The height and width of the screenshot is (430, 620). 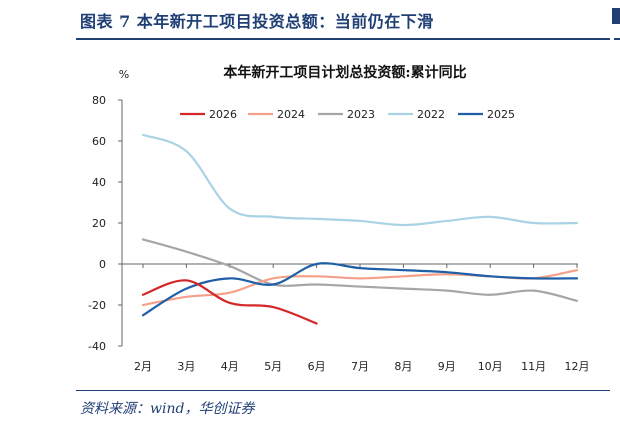 What do you see at coordinates (490, 366) in the screenshot?
I see `x-tick-label: 10月` at bounding box center [490, 366].